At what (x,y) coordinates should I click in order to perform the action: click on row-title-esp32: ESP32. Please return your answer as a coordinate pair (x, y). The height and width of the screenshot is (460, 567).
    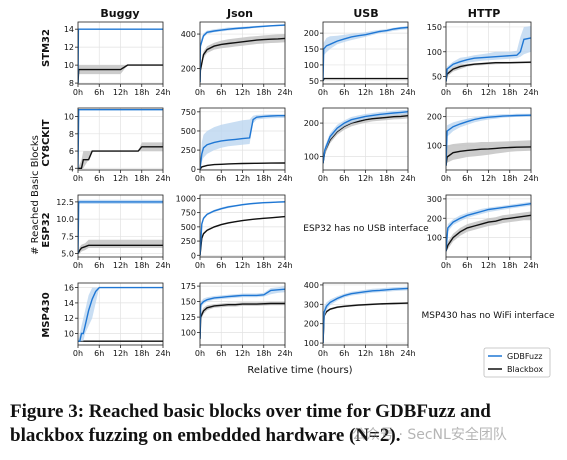
    Looking at the image, I should click on (46, 229).